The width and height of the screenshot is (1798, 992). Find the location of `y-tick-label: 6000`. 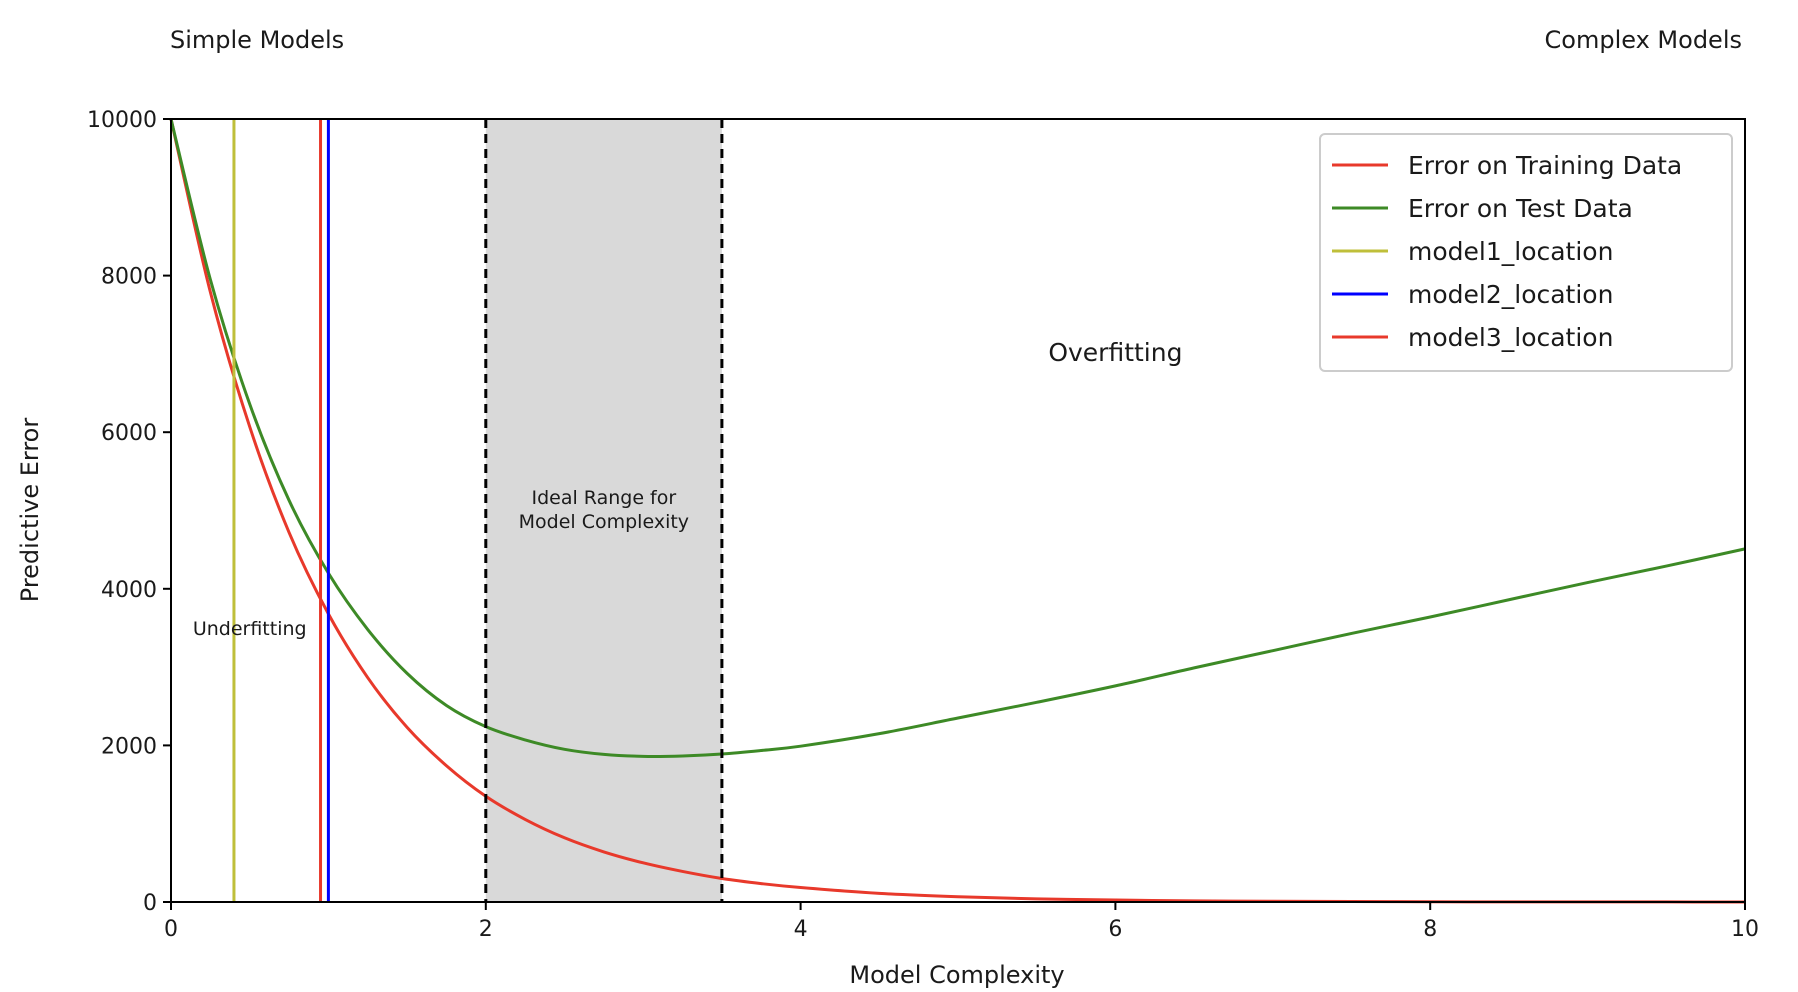

y-tick-label: 6000 is located at coordinates (129, 433).